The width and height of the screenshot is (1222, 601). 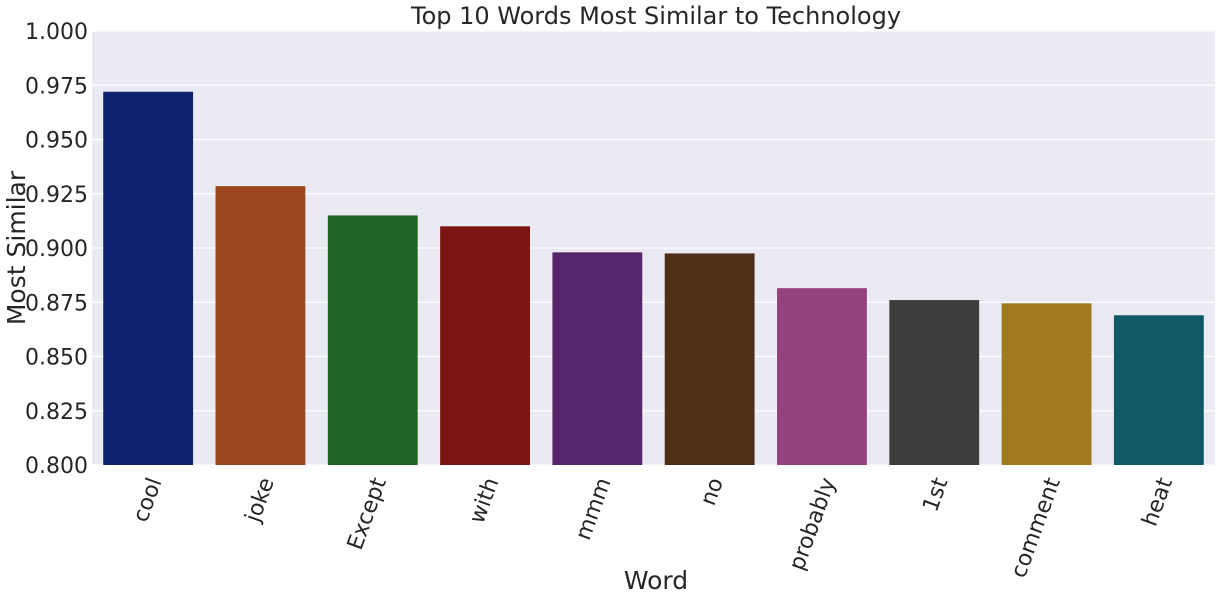 I want to click on x-tick-label: probably, so click(x=813, y=524).